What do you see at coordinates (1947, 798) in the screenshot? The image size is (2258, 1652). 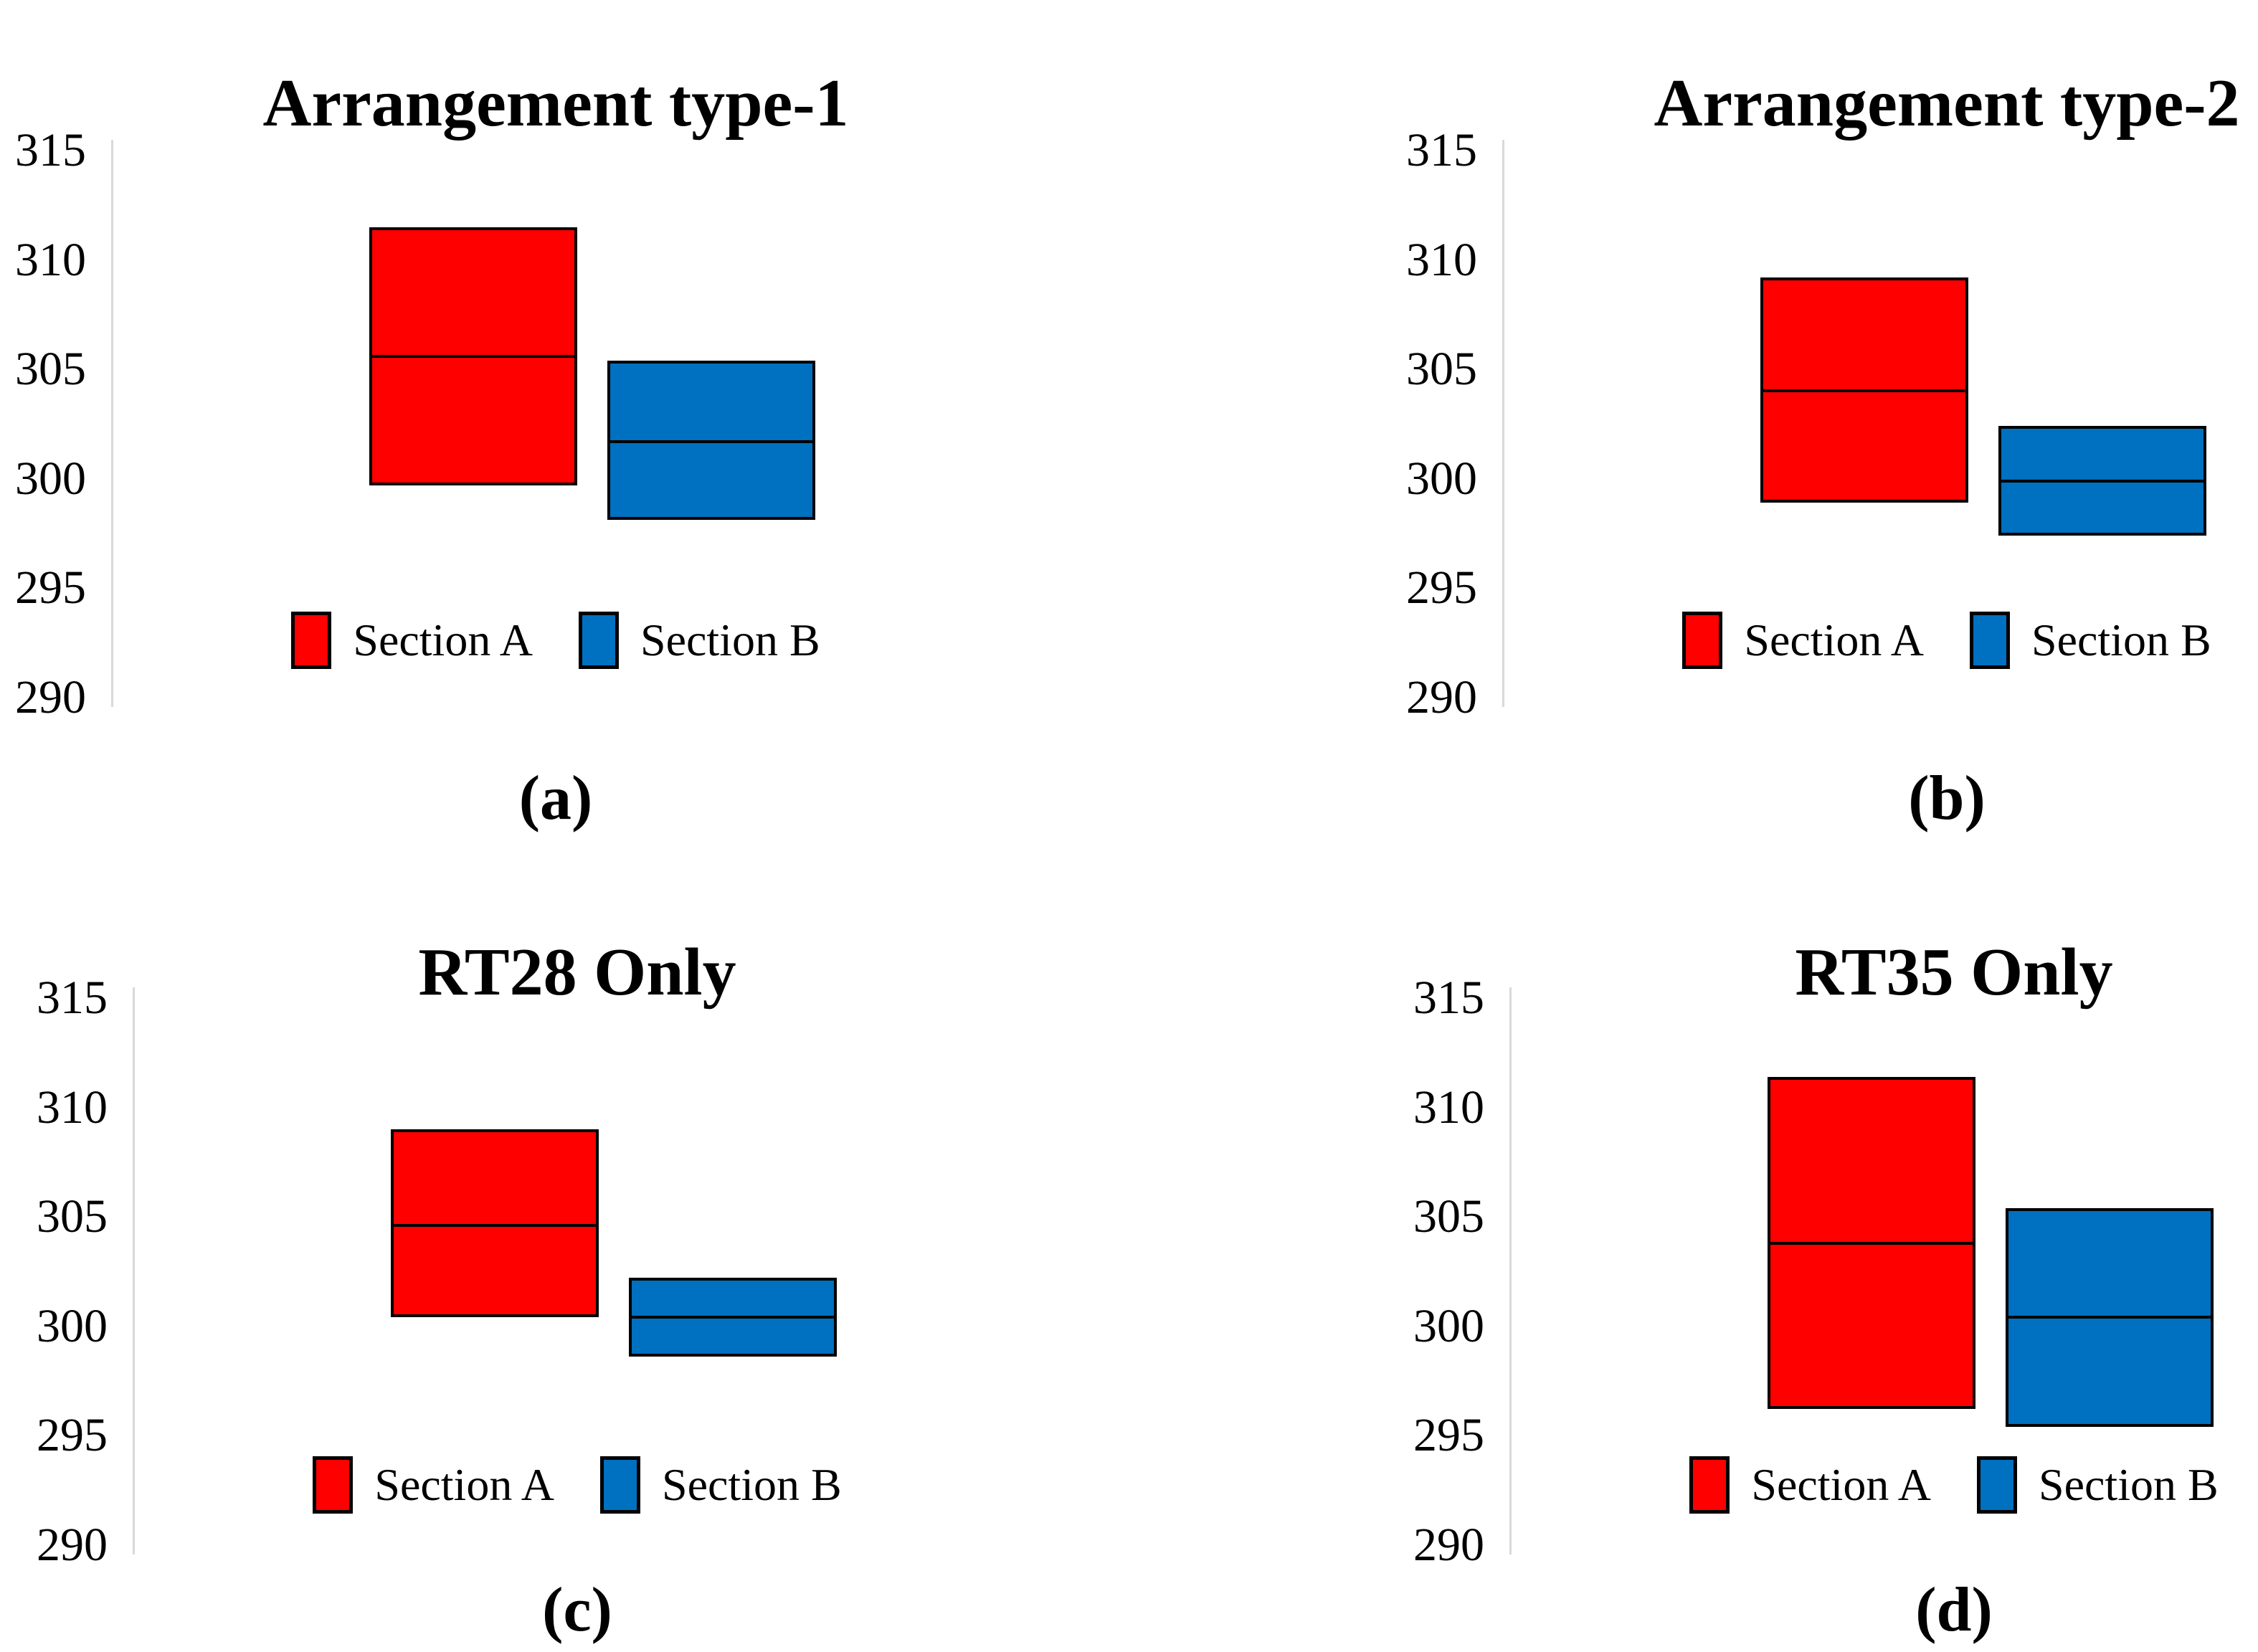 I see `panel-label: (b)` at bounding box center [1947, 798].